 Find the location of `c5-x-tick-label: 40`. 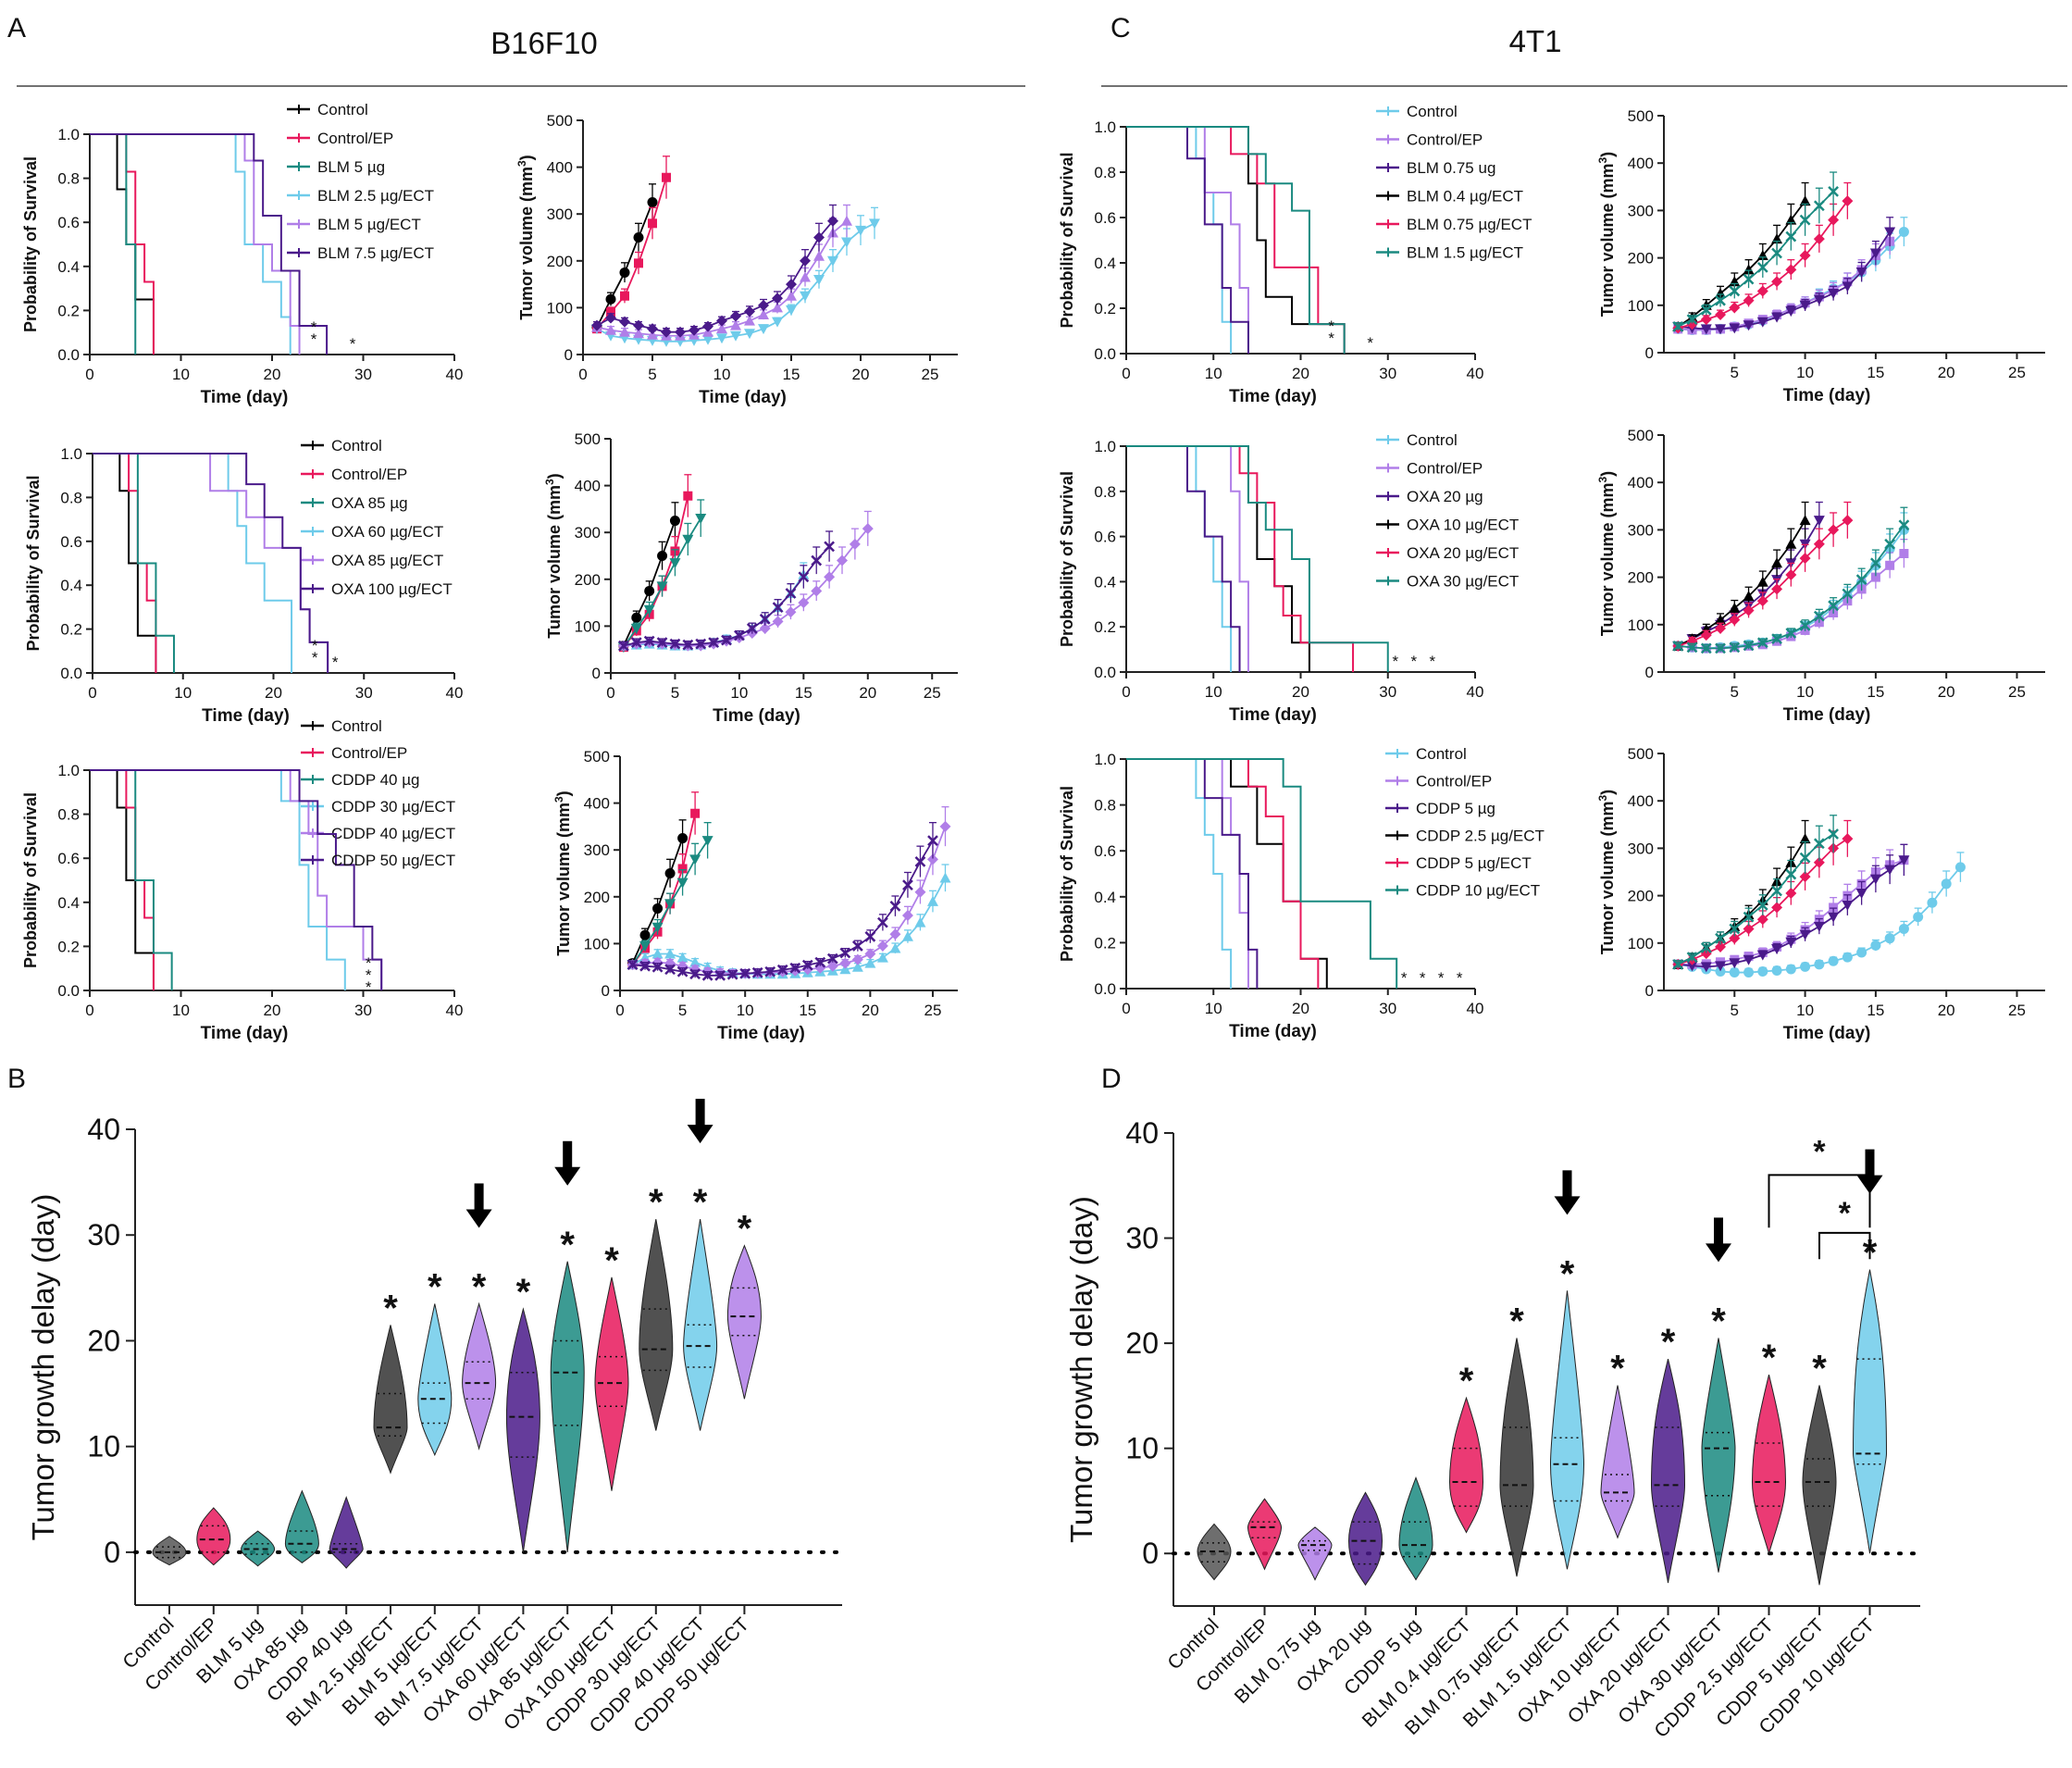

c5-x-tick-label: 40 is located at coordinates (1475, 1008).